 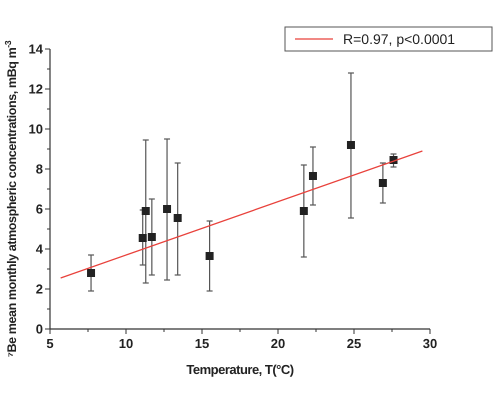 I want to click on y-tick-label: 0, so click(x=39, y=329).